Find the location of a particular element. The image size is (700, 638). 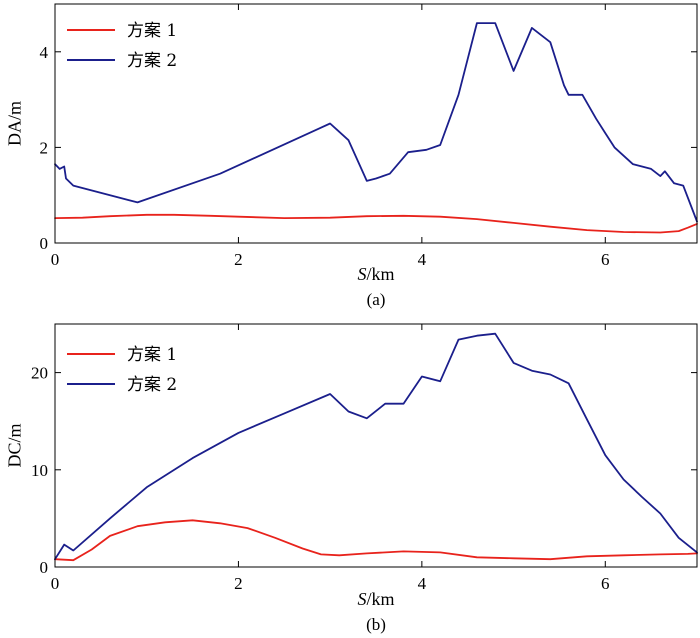

y-tick-label: 4 is located at coordinates (44, 52).